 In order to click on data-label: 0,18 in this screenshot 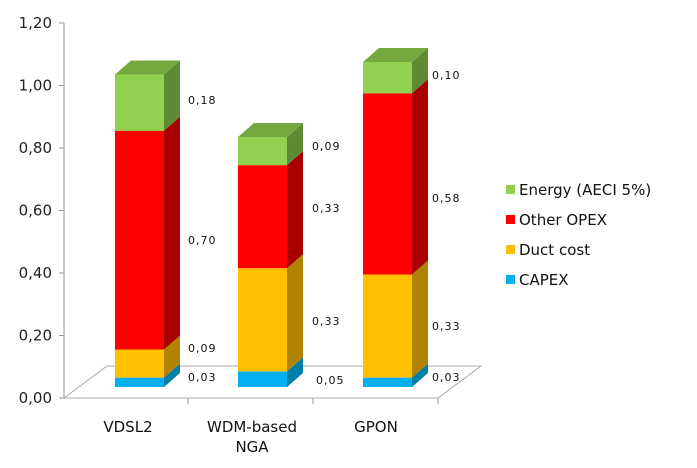, I will do `click(202, 100)`.